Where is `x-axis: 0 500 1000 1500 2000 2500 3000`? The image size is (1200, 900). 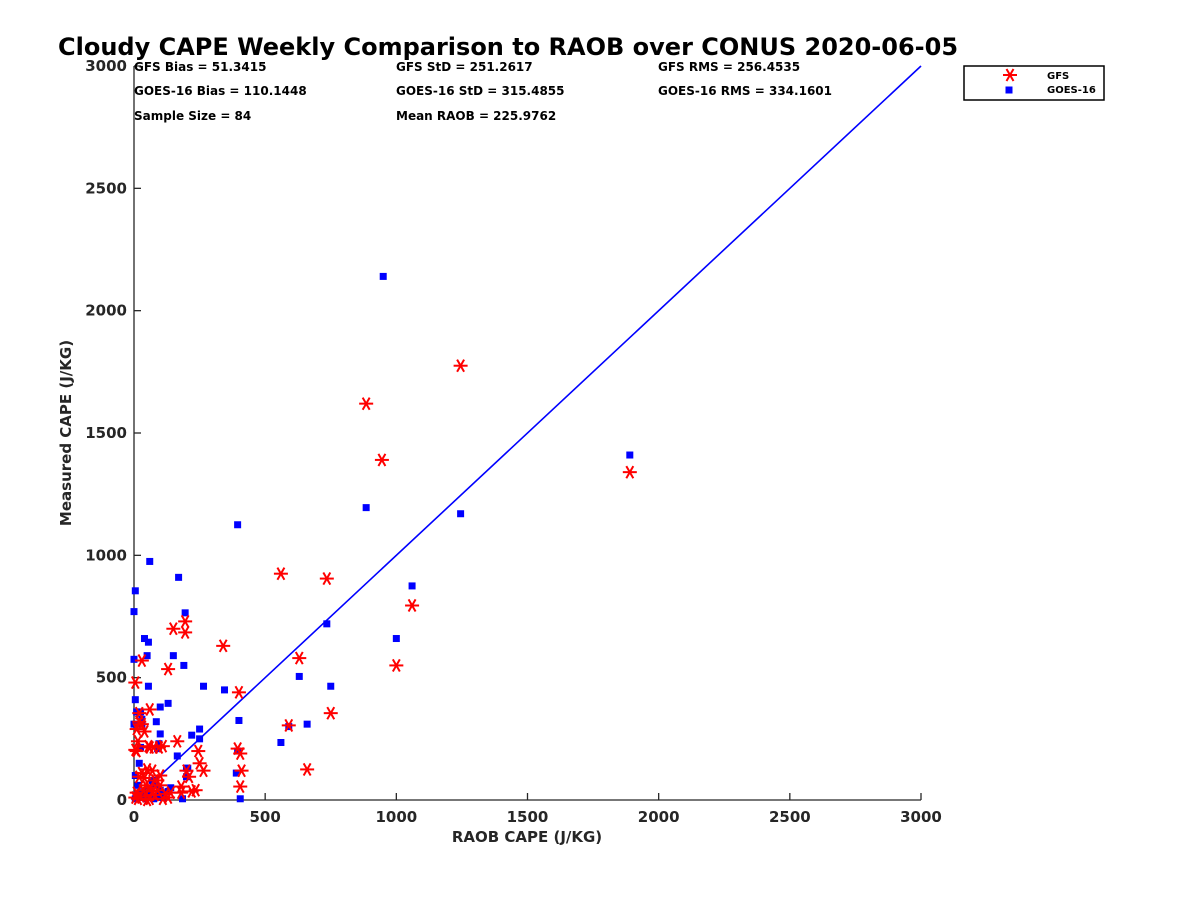
x-axis: 0 500 1000 1500 2000 2500 3000 is located at coordinates (535, 809).